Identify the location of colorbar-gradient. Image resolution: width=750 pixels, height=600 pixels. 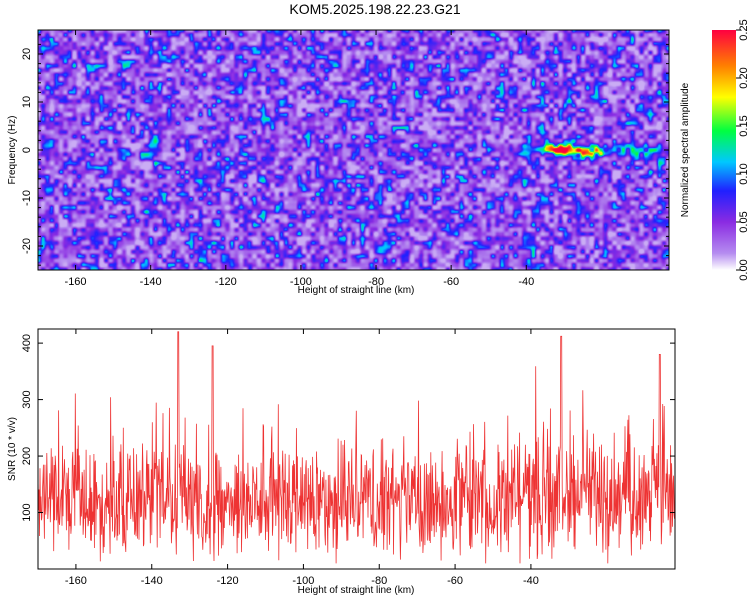
(724, 150).